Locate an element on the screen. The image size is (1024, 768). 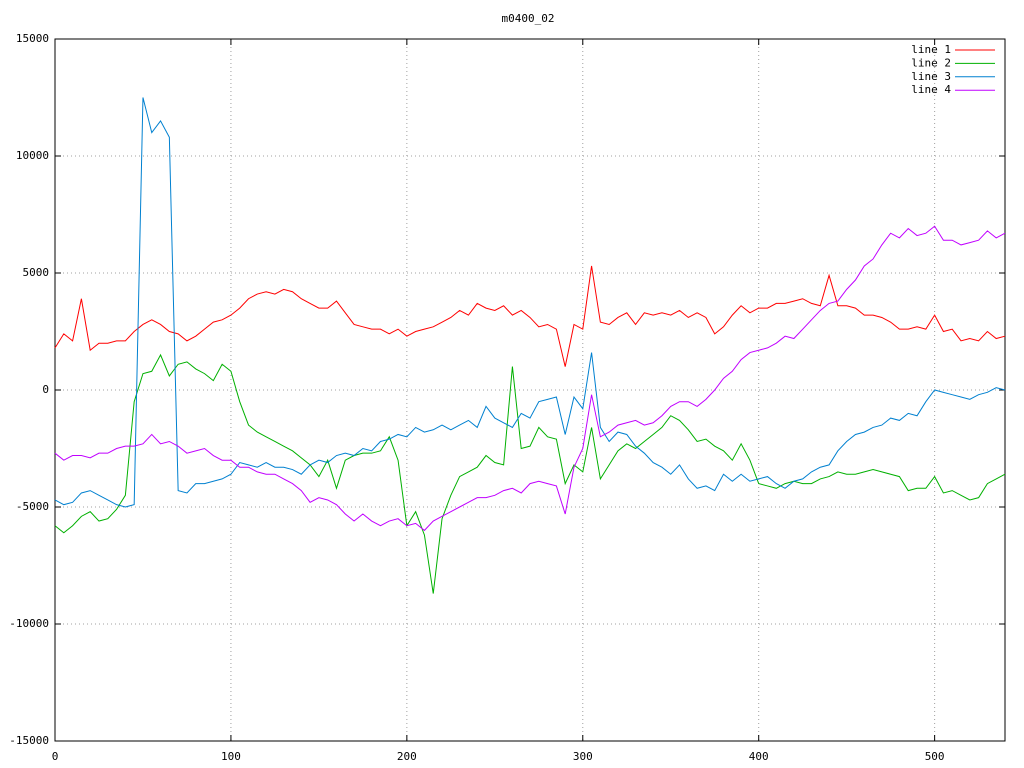
x-tick-label: 100 is located at coordinates (231, 756).